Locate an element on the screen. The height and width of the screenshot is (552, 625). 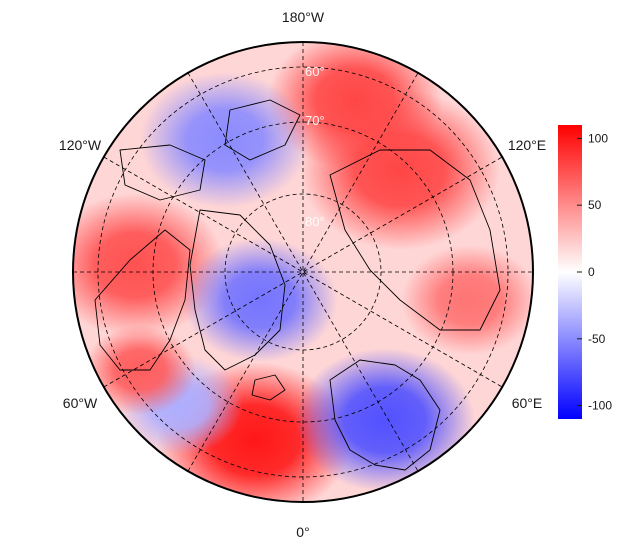
colorbar-tick-label-2: 0 is located at coordinates (591, 272).